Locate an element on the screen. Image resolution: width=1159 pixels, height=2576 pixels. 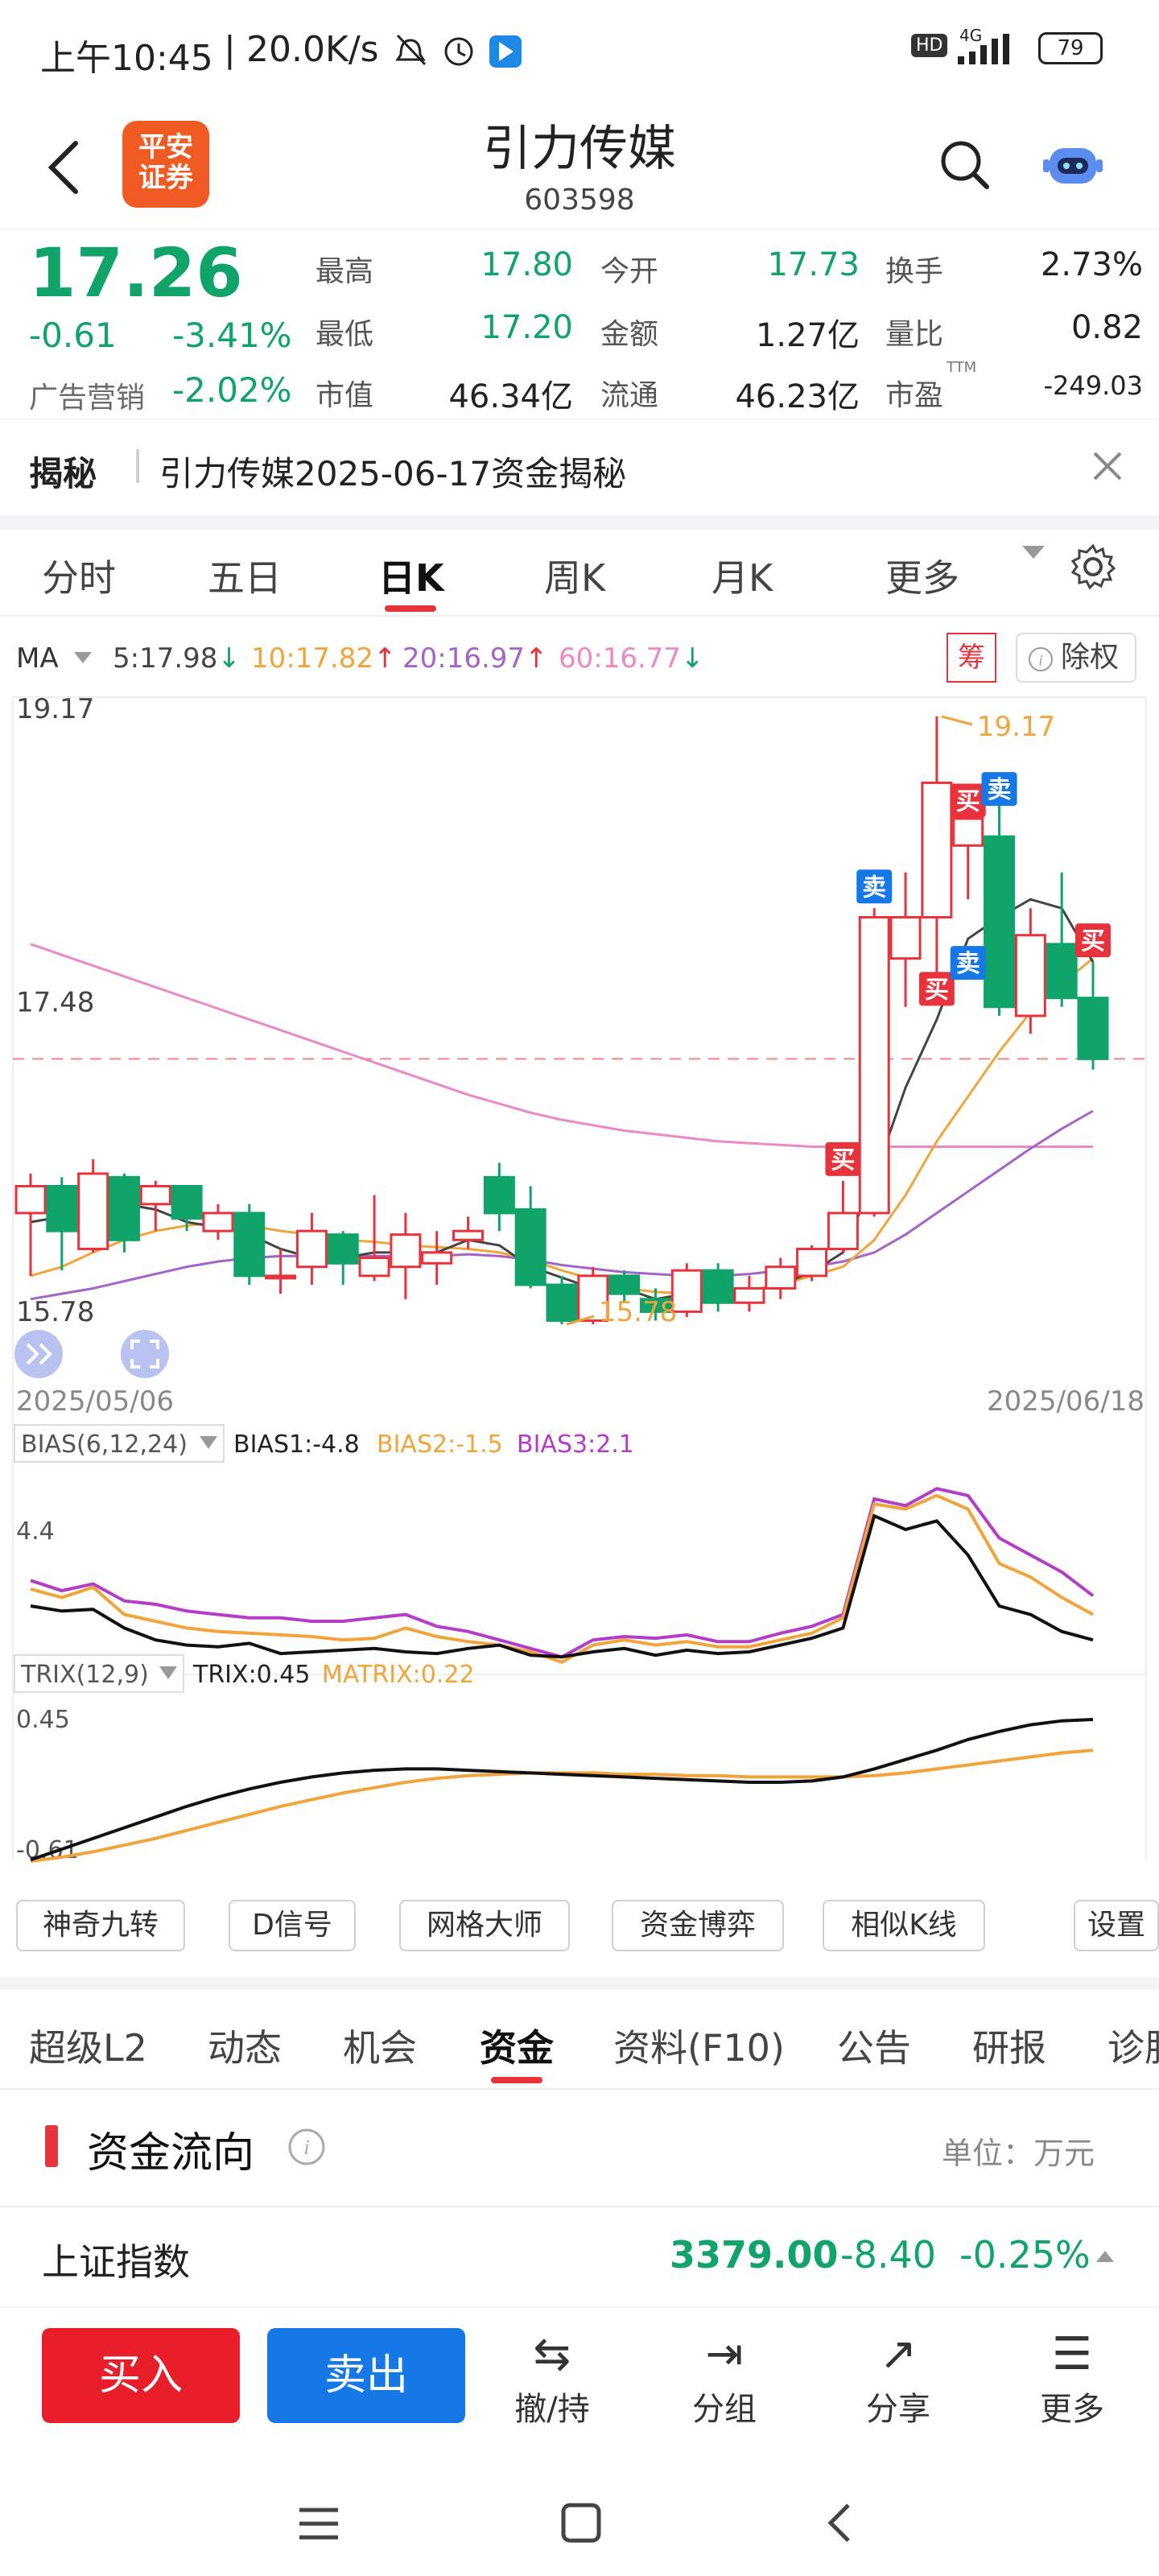
kline-tab: 更多 is located at coordinates (922, 578).